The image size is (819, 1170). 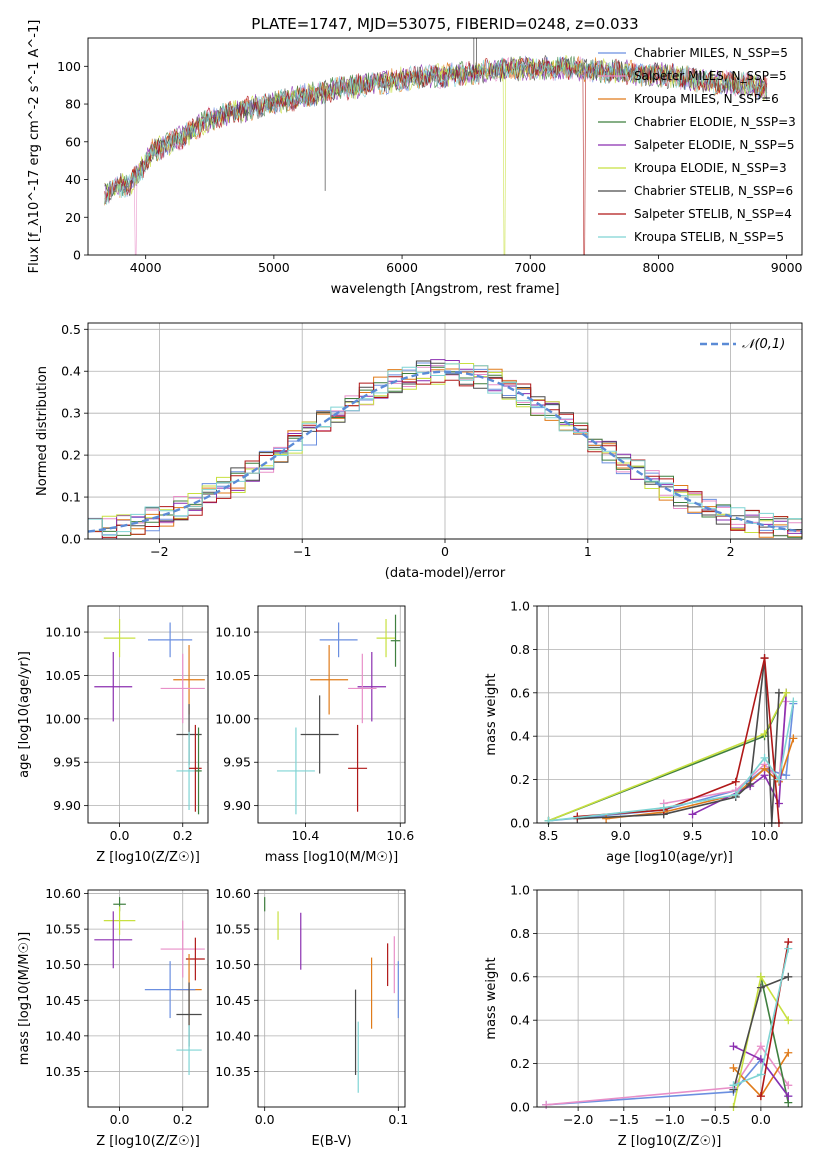 I want to click on y-tick-label: 9.95, so click(x=237, y=762).